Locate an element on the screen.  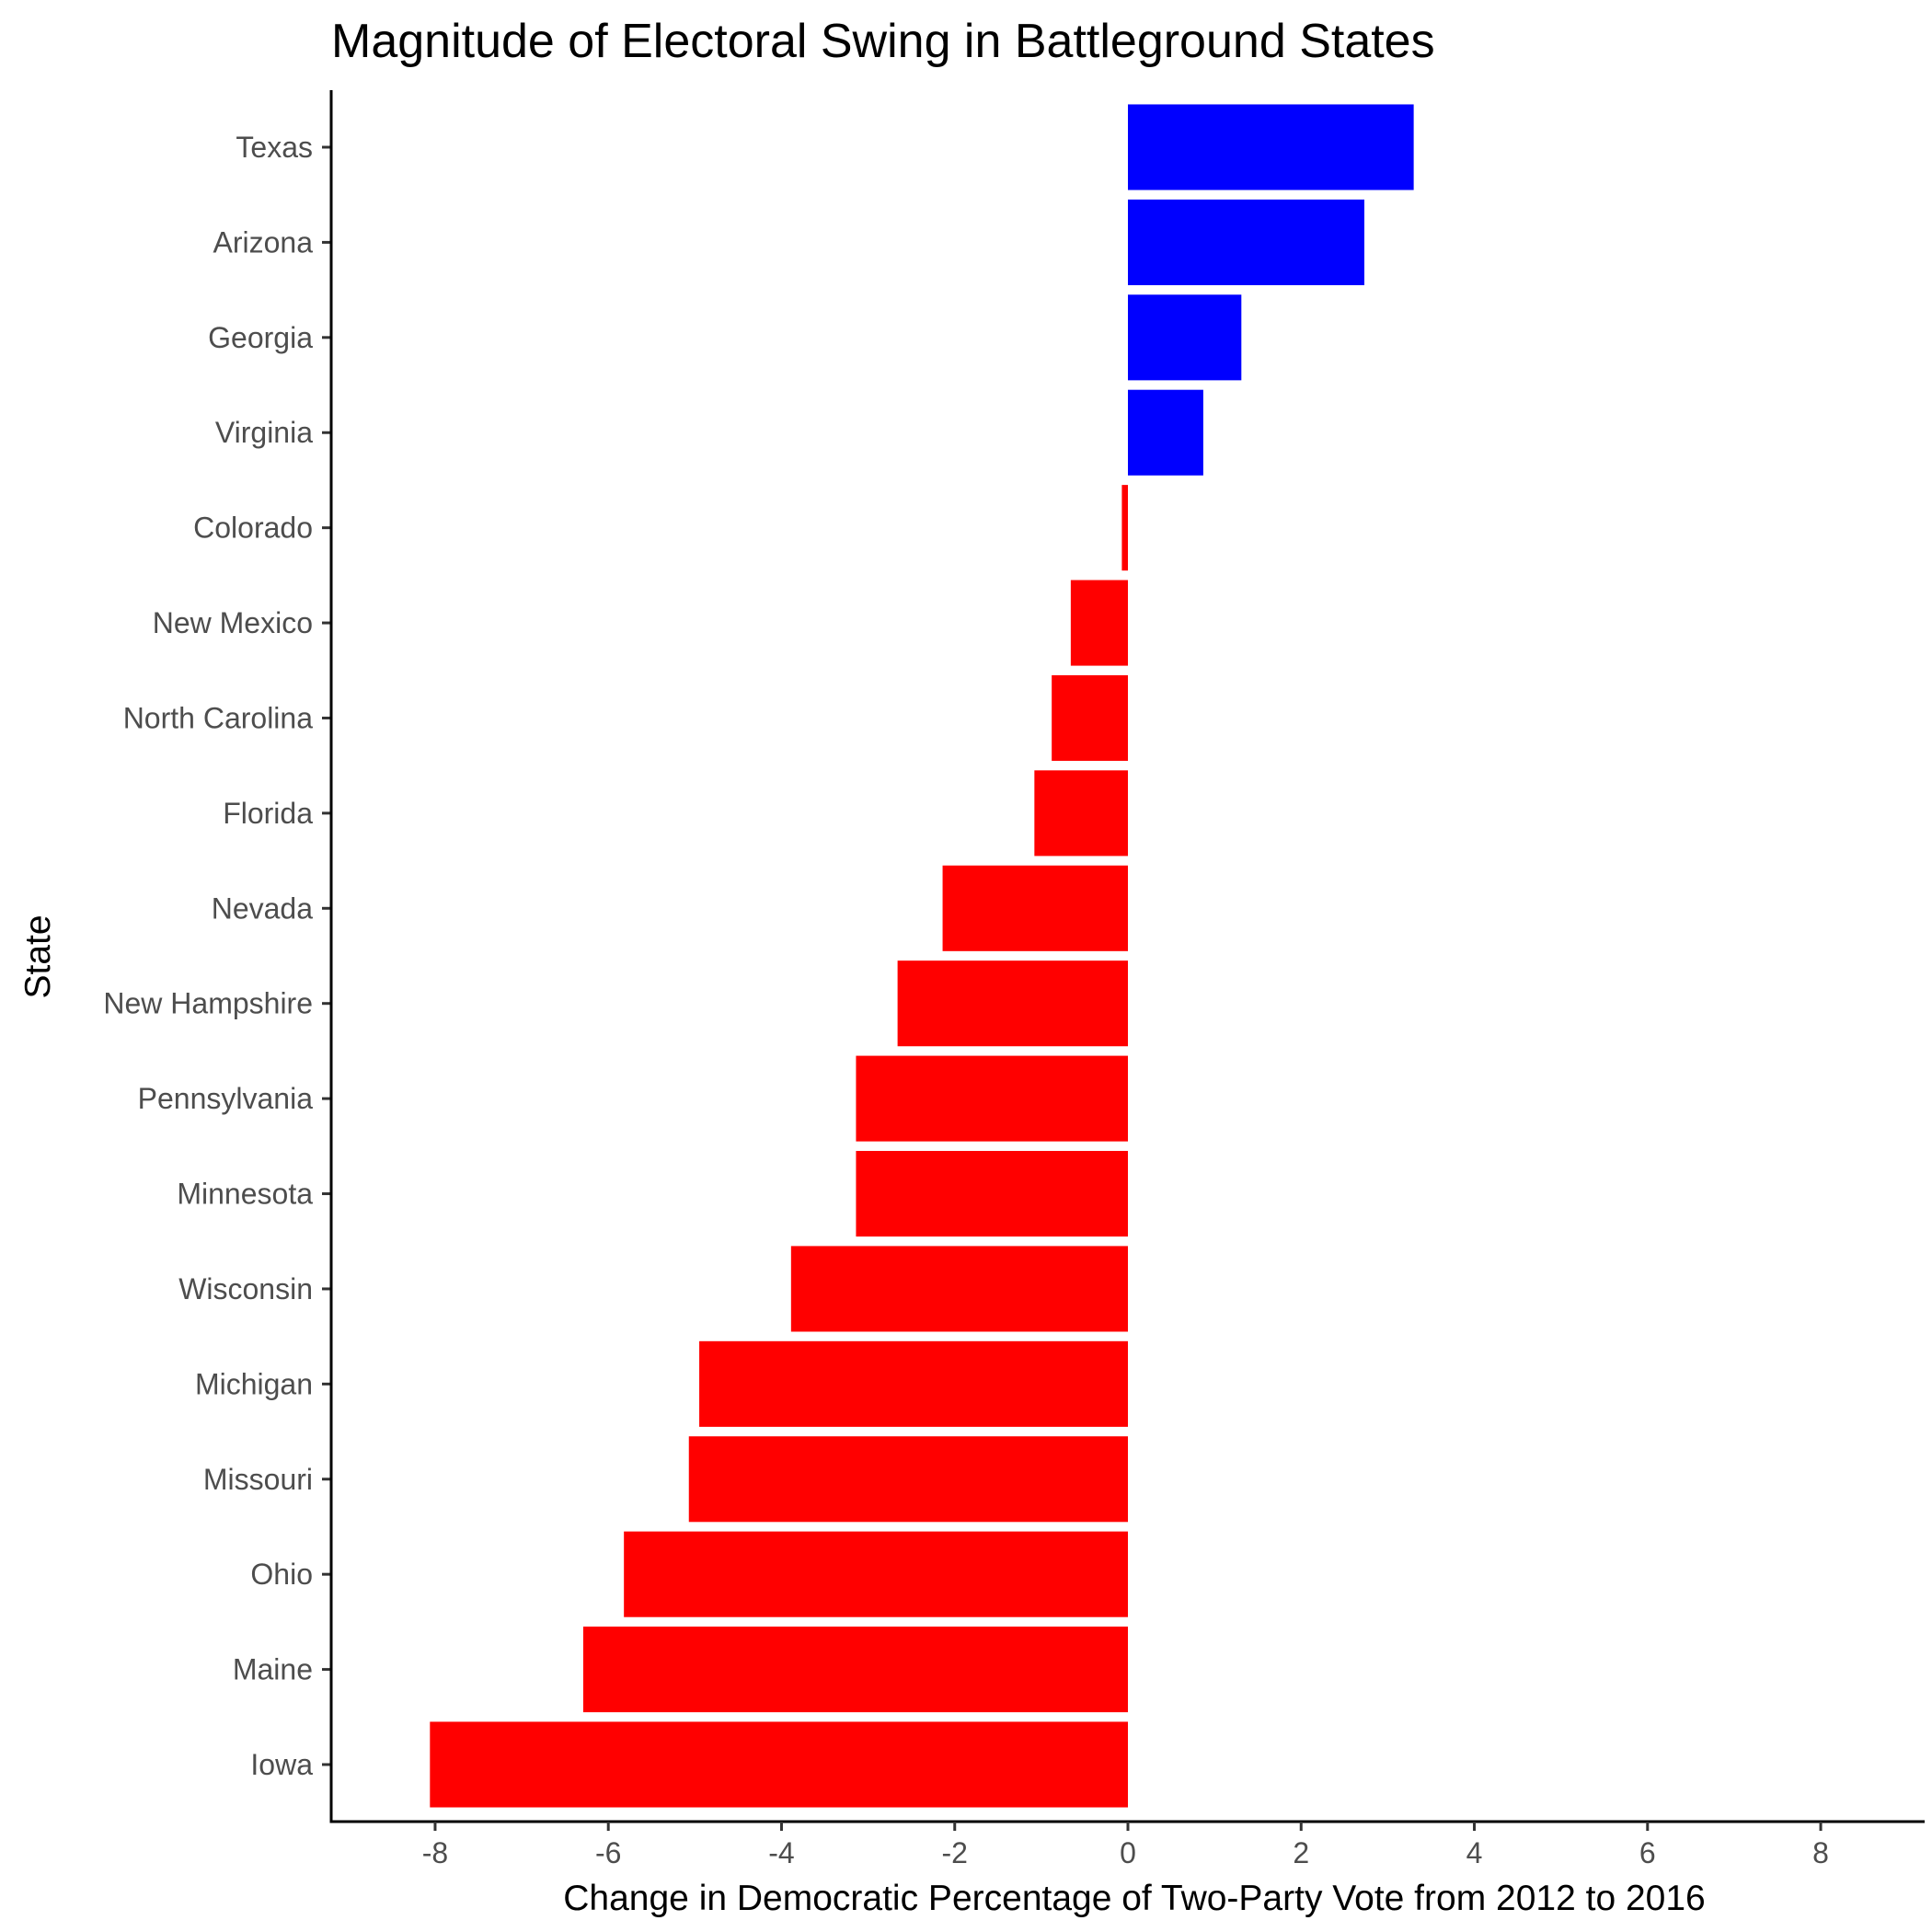
bar-wisconsin is located at coordinates (959, 1289).